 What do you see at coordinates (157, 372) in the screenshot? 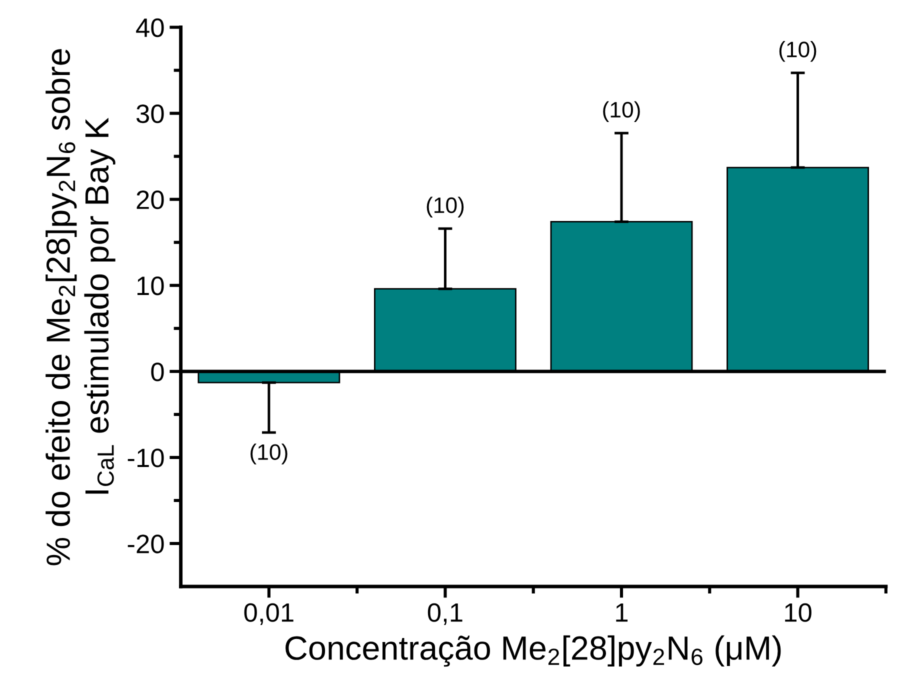
I see `y-tick-label: 0` at bounding box center [157, 372].